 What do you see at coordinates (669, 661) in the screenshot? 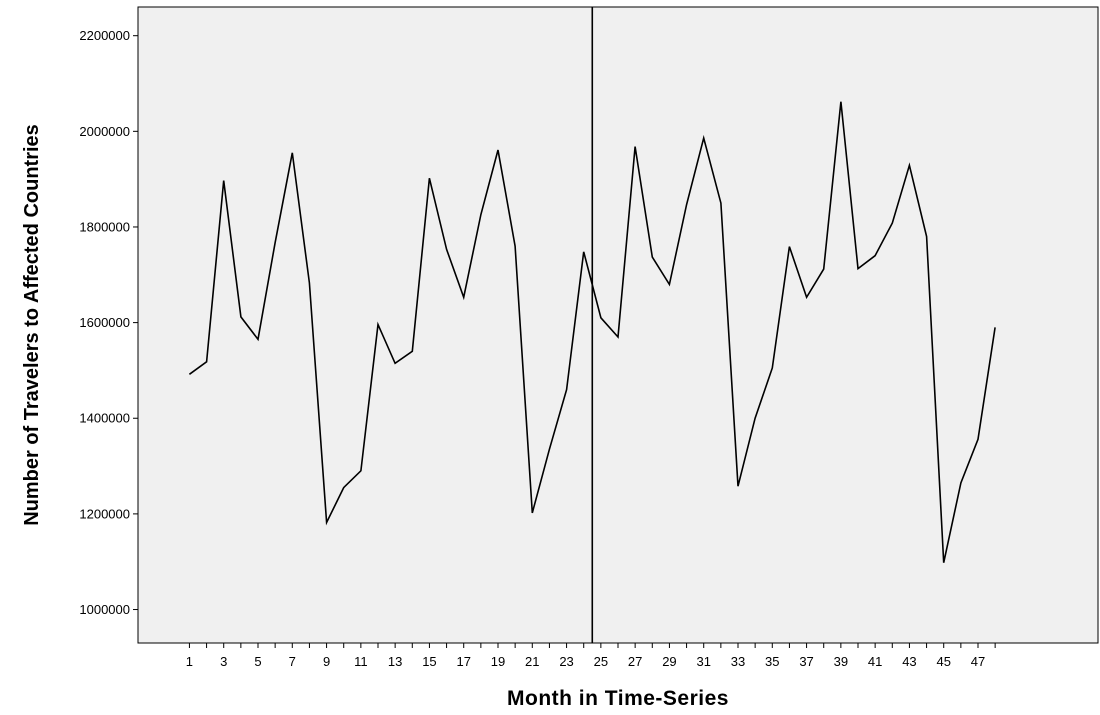
I see `x-tick-label: 29` at bounding box center [669, 661].